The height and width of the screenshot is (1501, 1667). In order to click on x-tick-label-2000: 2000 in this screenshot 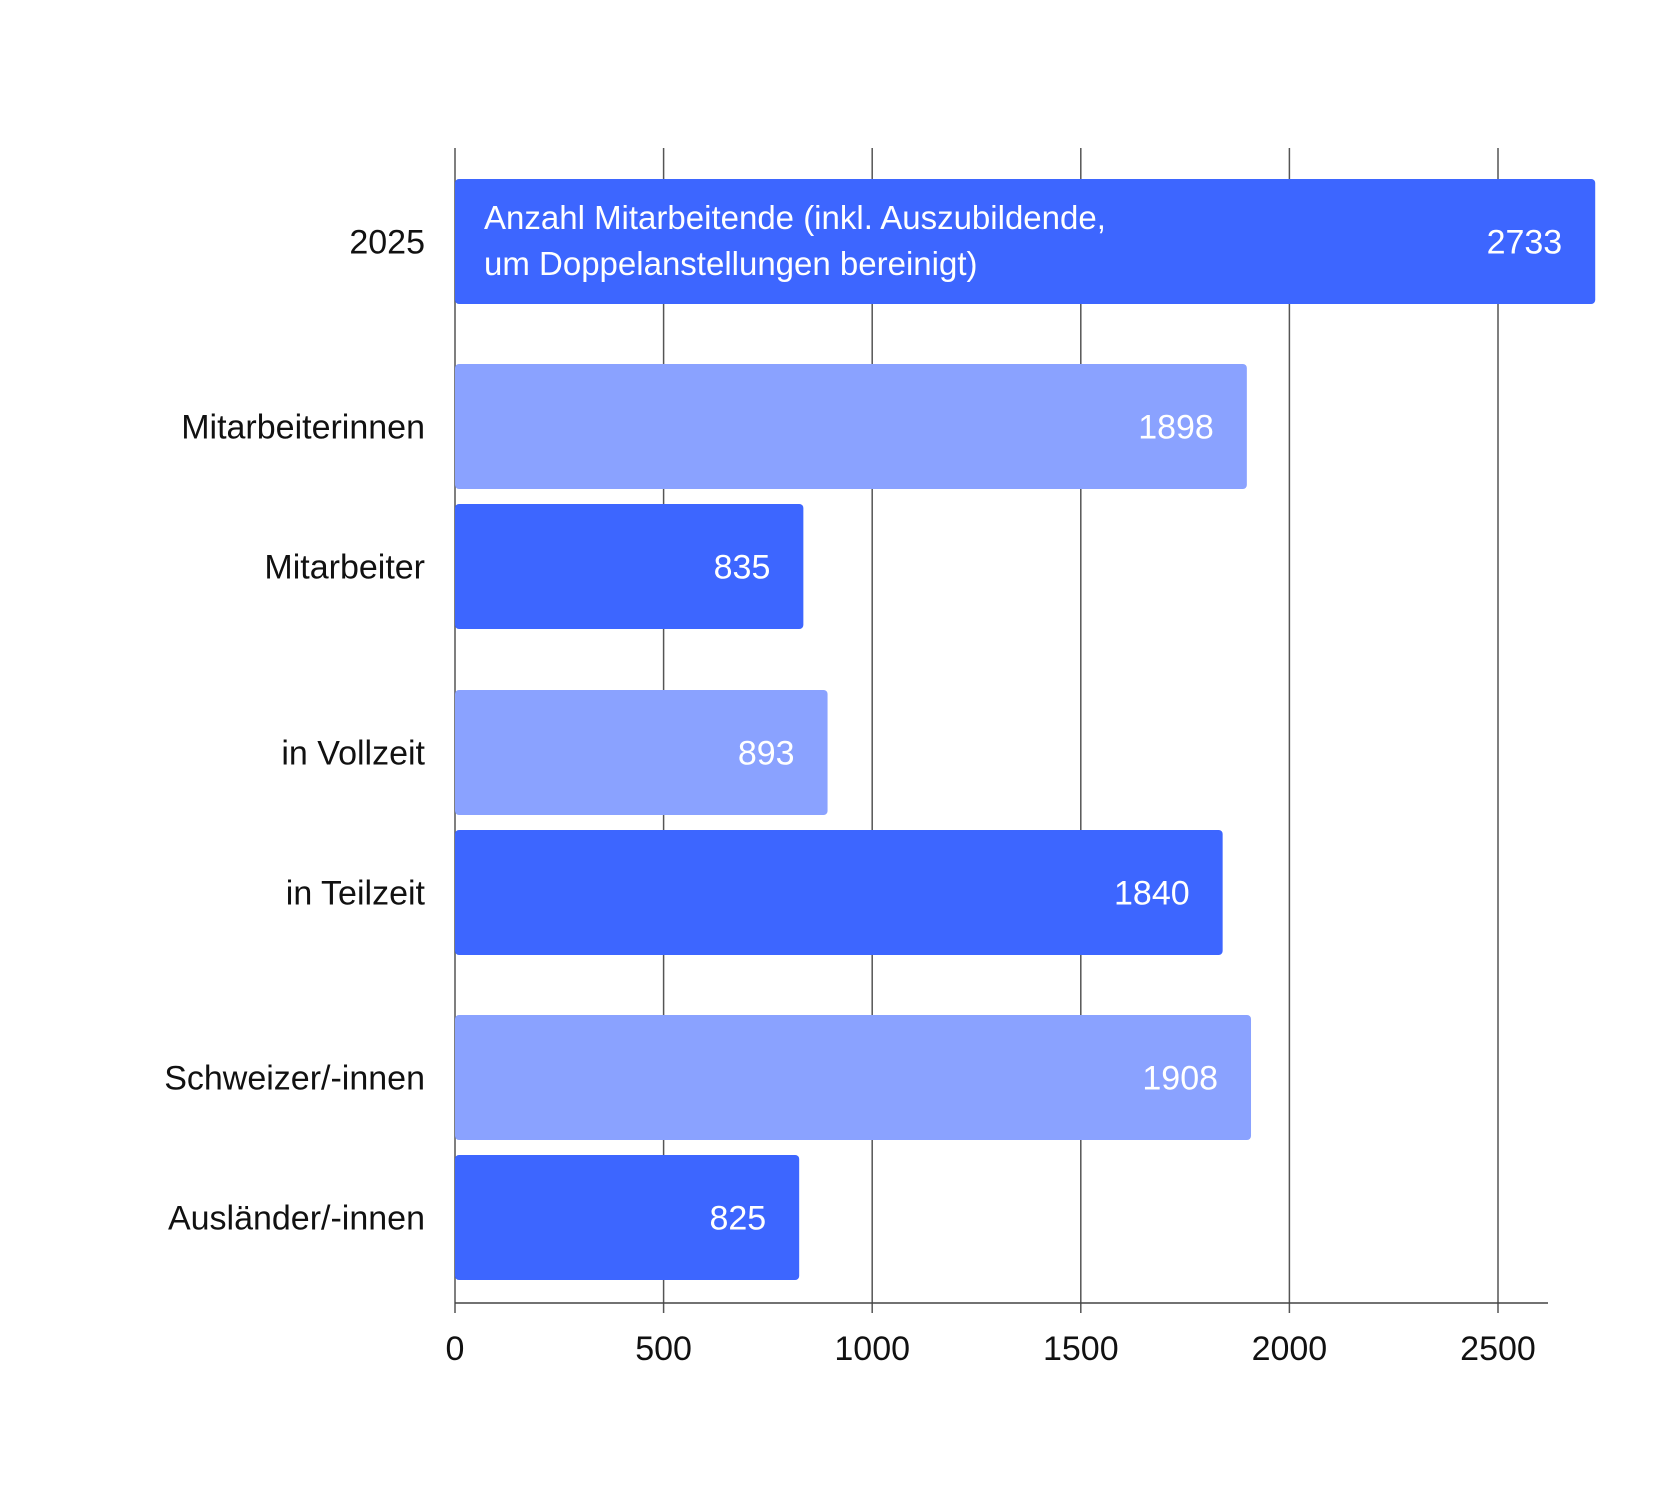, I will do `click(1290, 1349)`.